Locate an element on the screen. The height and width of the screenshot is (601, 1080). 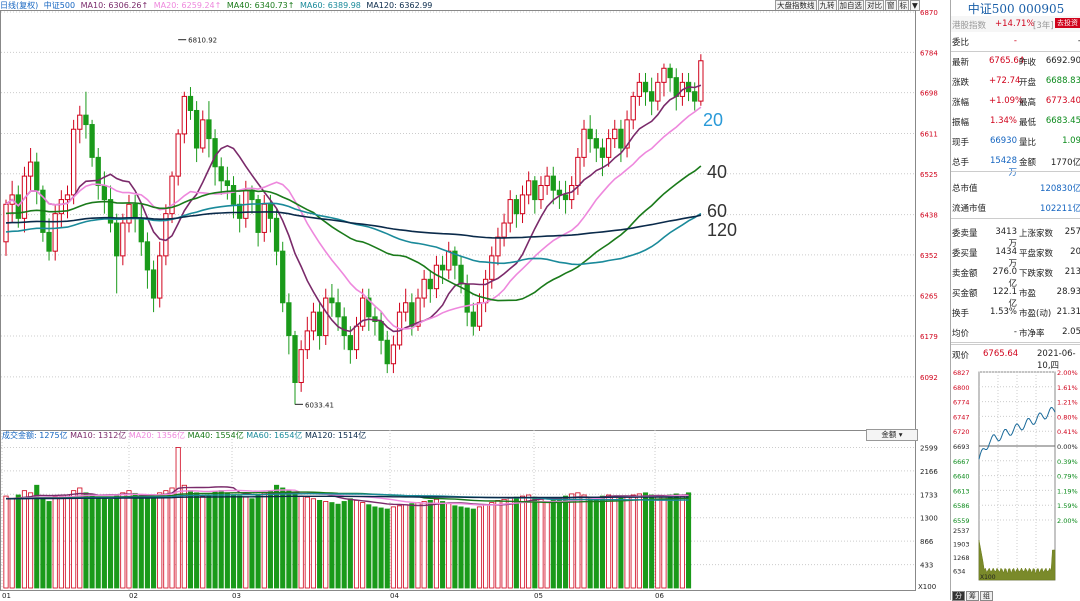
intraday-right-tick: 2.00% is located at coordinates (1067, 373).